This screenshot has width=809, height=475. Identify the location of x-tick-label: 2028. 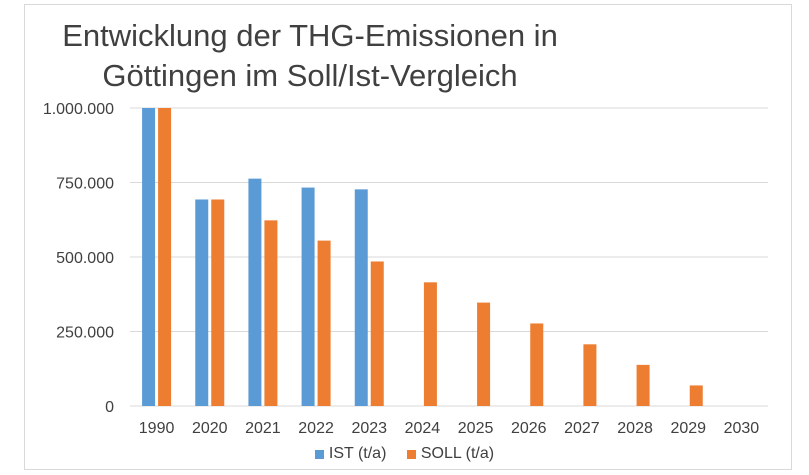
(635, 428).